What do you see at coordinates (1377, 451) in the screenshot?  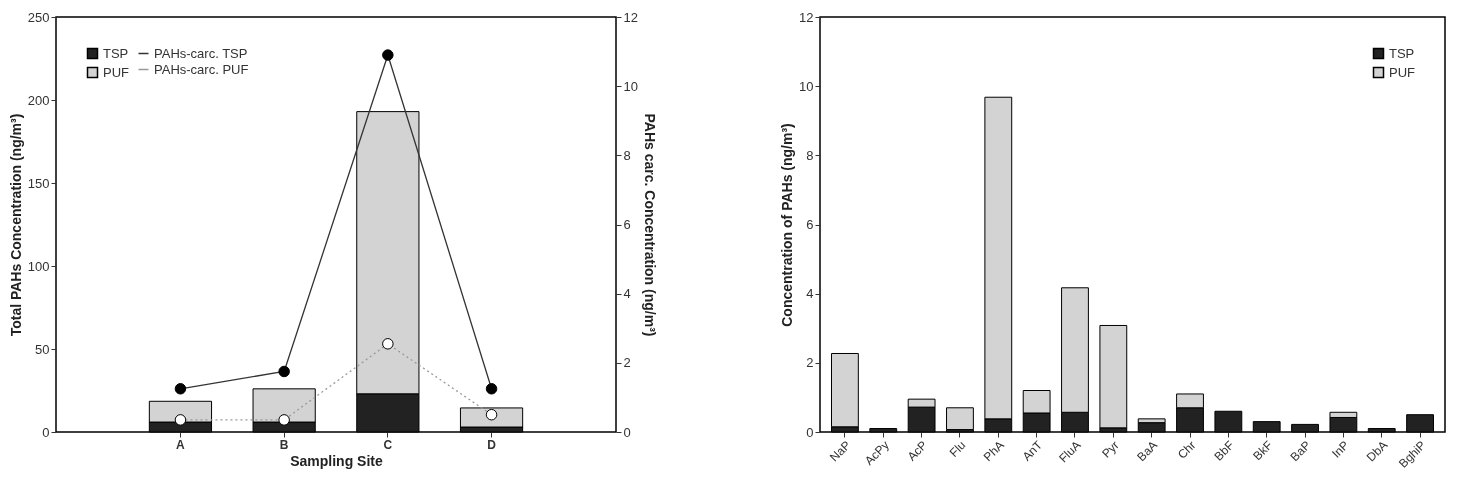 I see `x-tick-label: DbA` at bounding box center [1377, 451].